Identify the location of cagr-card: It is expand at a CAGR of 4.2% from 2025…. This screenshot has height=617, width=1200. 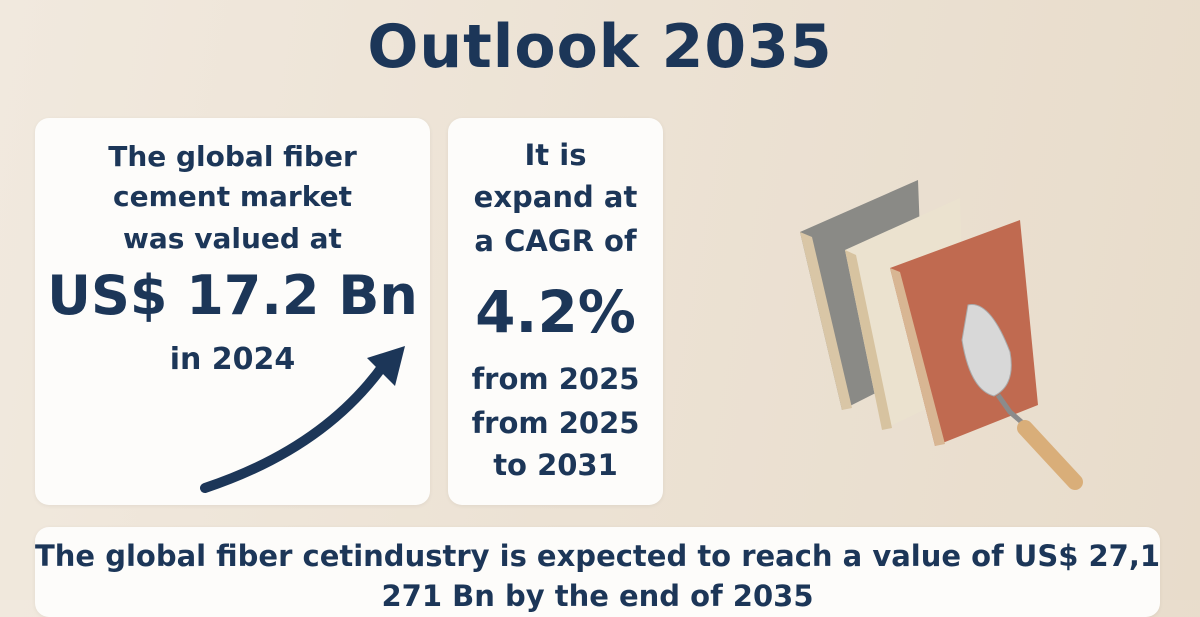
(555, 311).